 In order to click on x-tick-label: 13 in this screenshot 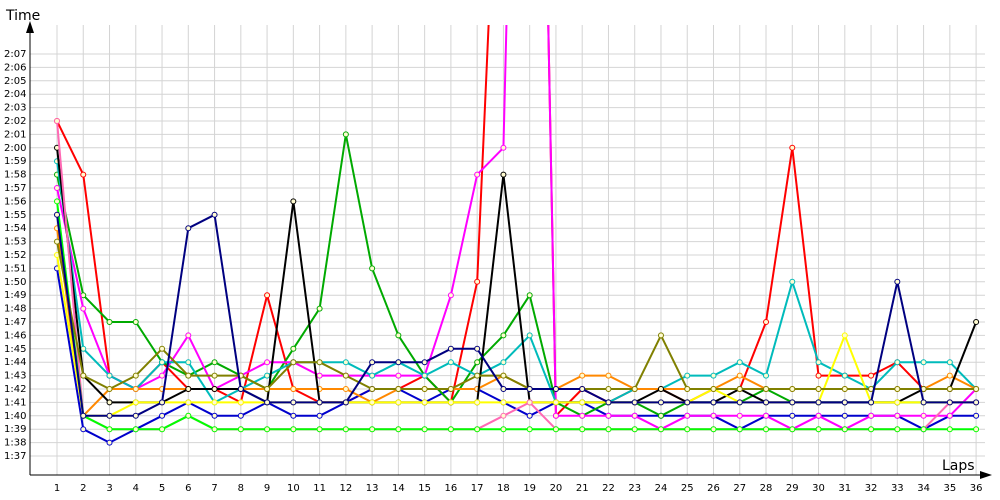, I will do `click(372, 488)`.